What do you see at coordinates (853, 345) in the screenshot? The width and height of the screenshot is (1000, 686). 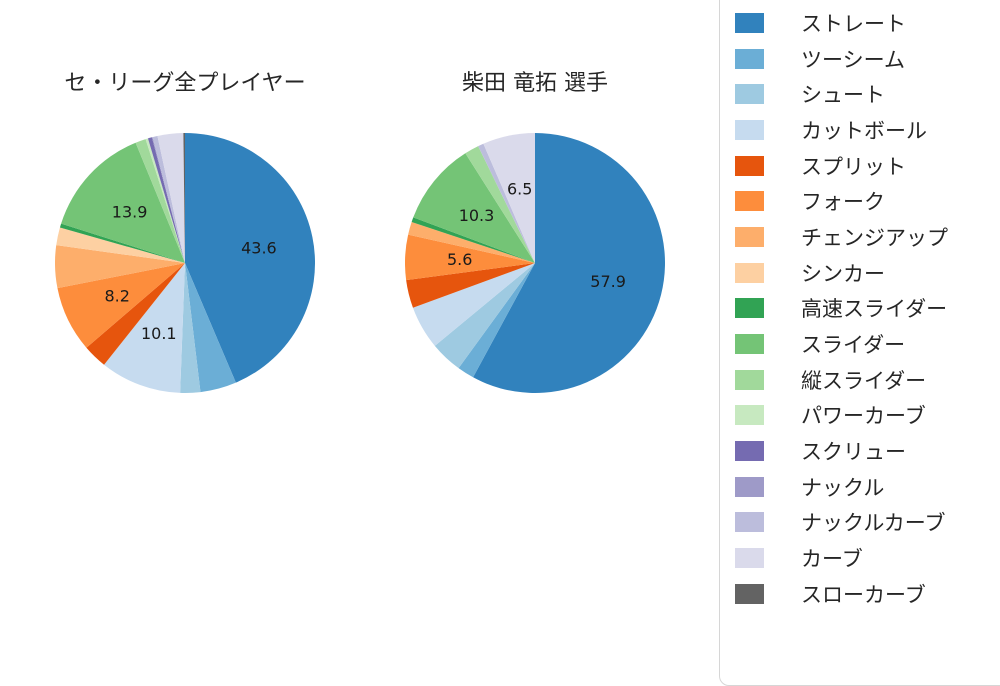 I see `legend-label: スライダー` at bounding box center [853, 345].